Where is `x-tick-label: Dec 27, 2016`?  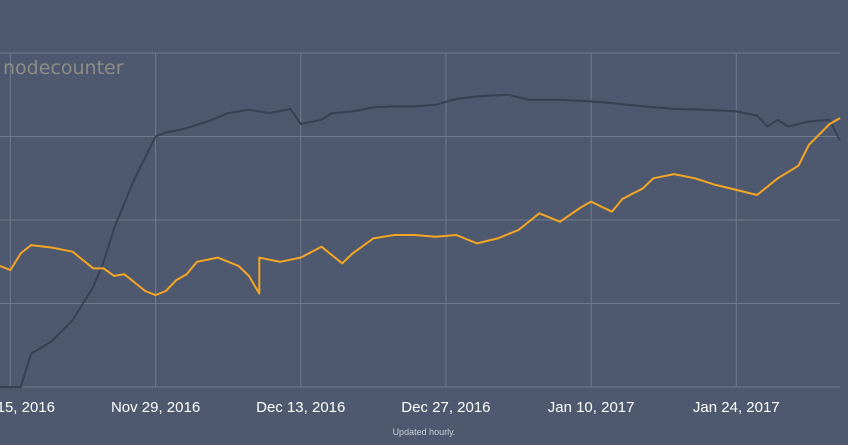
x-tick-label: Dec 27, 2016 is located at coordinates (445, 407).